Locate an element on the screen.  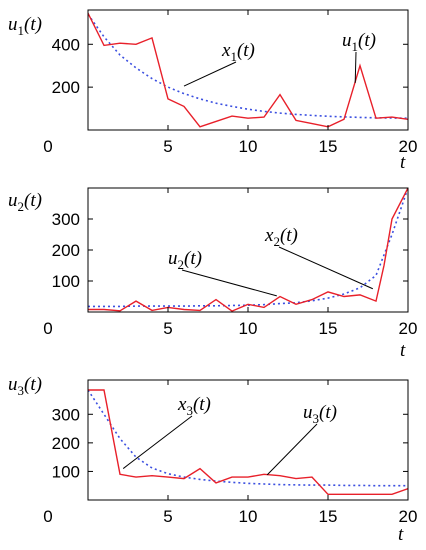
y-axis-label: u3(t) is located at coordinates (25, 386).